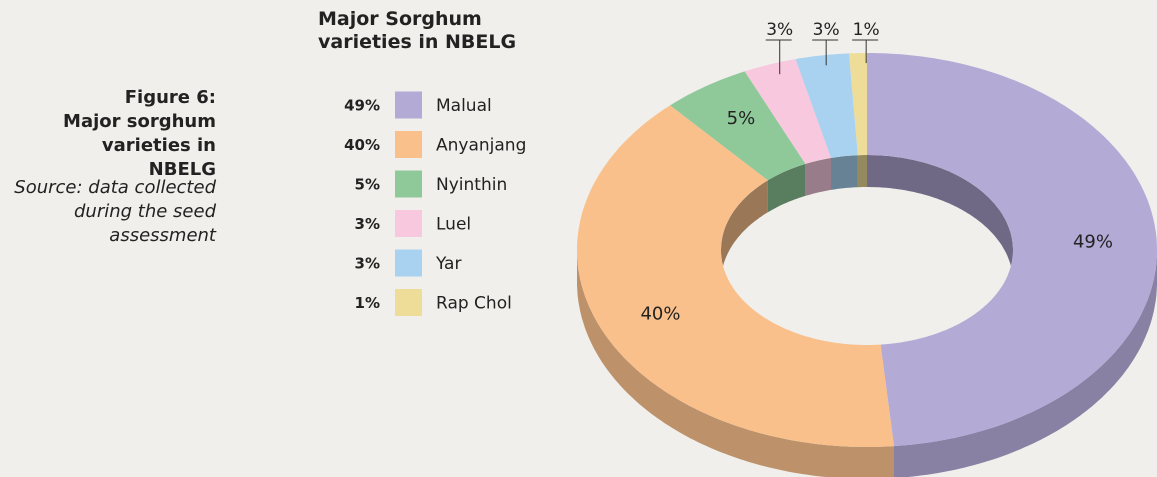  What do you see at coordinates (139, 145) in the screenshot?
I see `figure-title: Major sorghum varieties in NBELG` at bounding box center [139, 145].